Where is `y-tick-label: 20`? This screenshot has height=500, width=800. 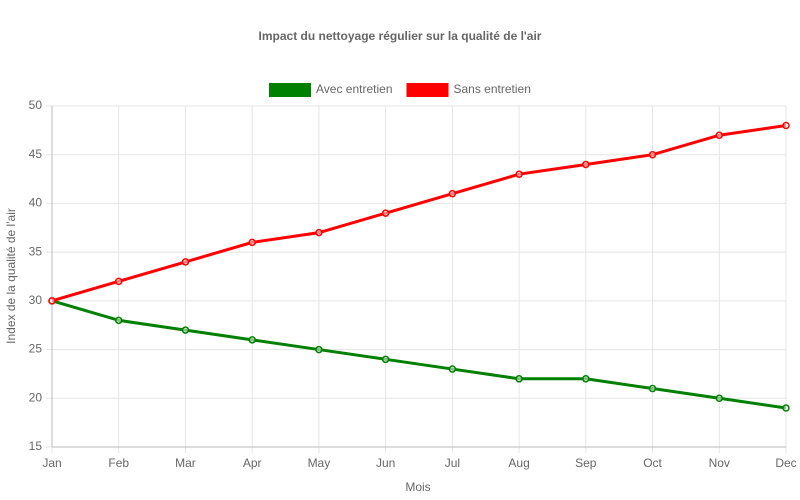 y-tick-label: 20 is located at coordinates (36, 397).